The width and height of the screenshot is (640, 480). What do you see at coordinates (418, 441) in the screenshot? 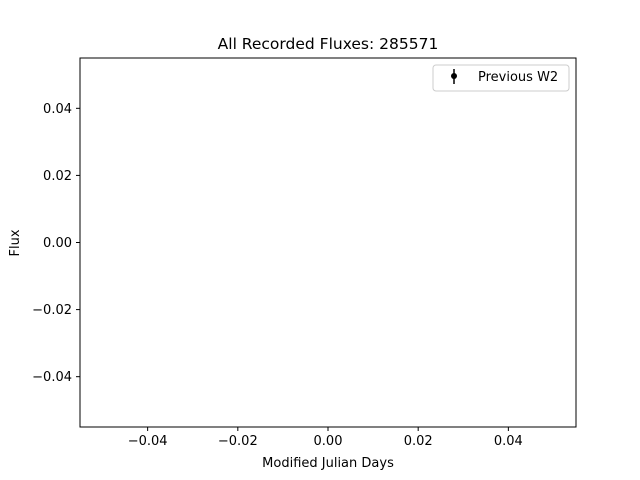
I see `x-tick-label: 0.02` at bounding box center [418, 441].